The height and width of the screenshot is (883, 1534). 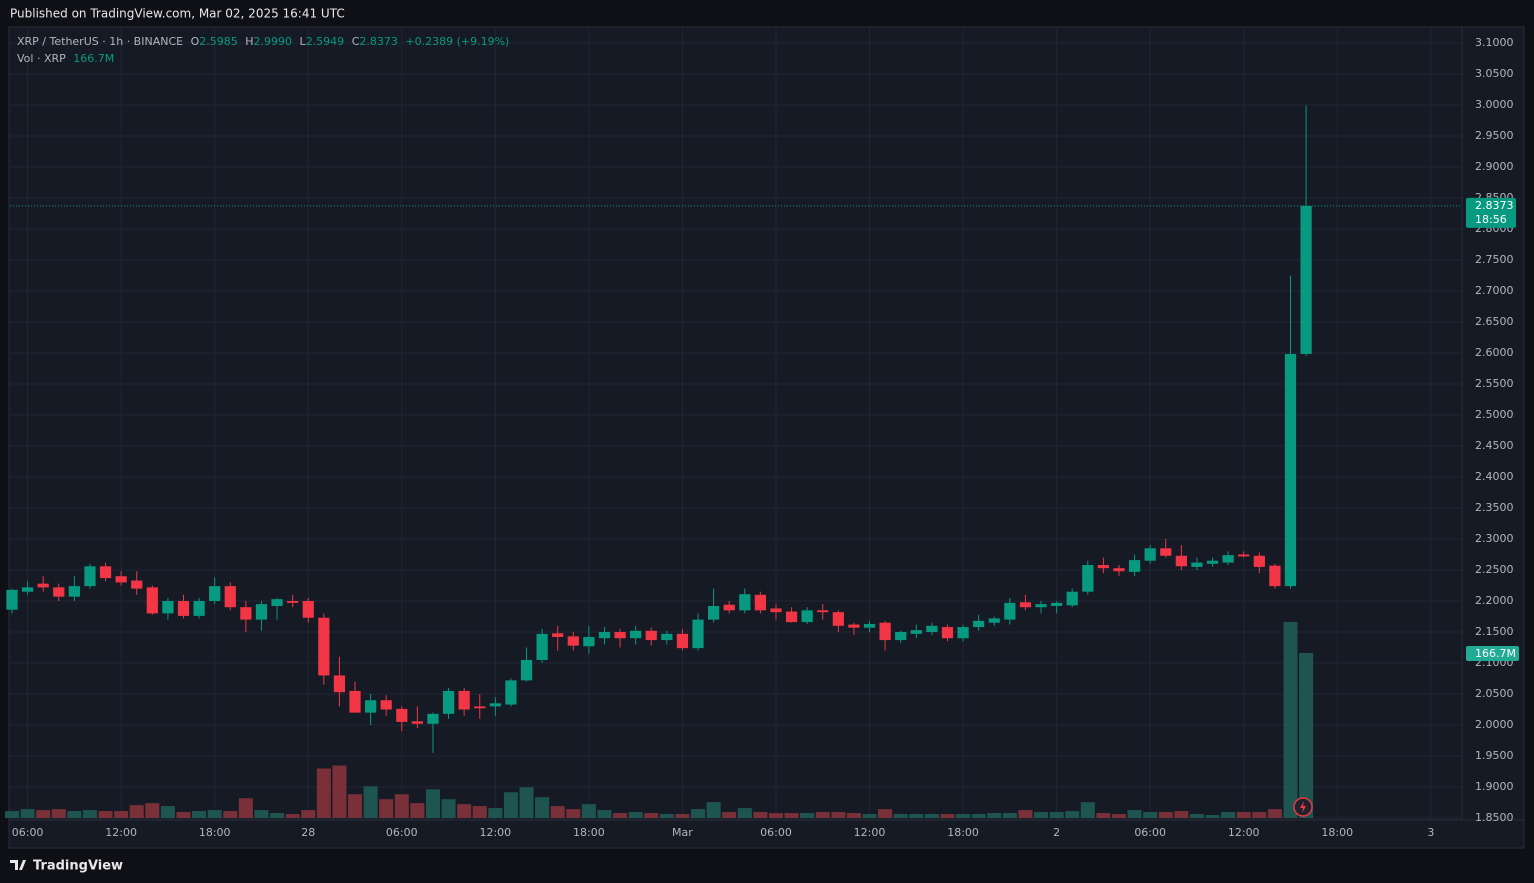 I want to click on y-tick-label: 2.7000, so click(x=1494, y=290).